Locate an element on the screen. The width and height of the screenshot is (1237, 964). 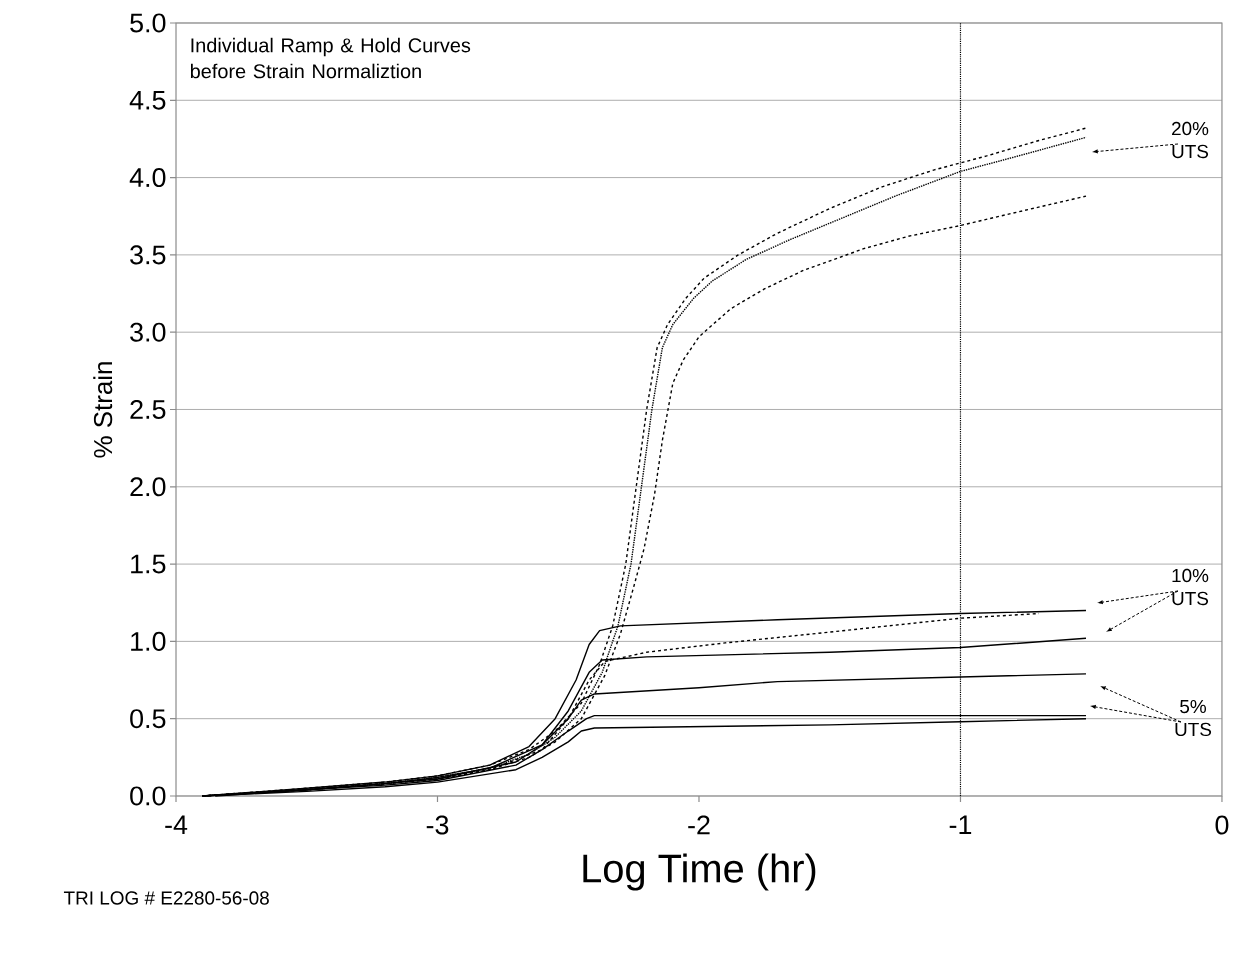
x-tick-label: -2 is located at coordinates (699, 825).